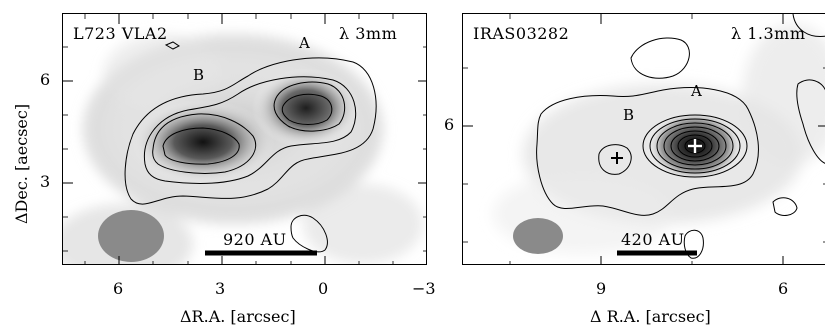 The image size is (825, 331). Describe the element at coordinates (768, 33) in the screenshot. I see `wavelength-label: λ 1.3mm` at that location.